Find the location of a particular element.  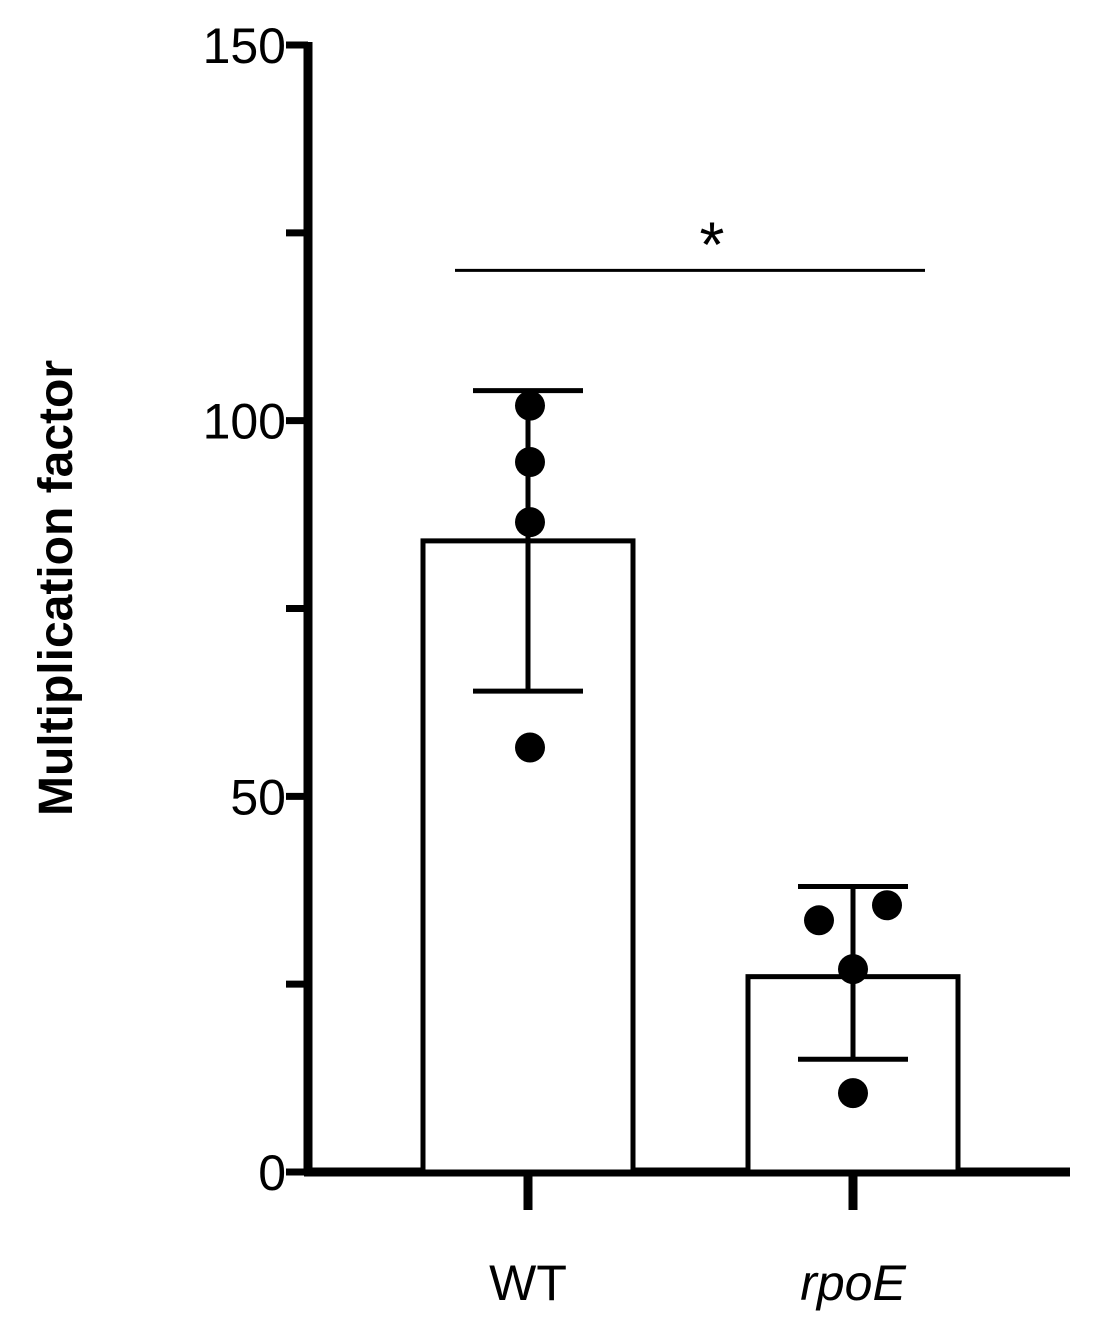

y-axis-label: Multiplication factor is located at coordinates (56, 588).